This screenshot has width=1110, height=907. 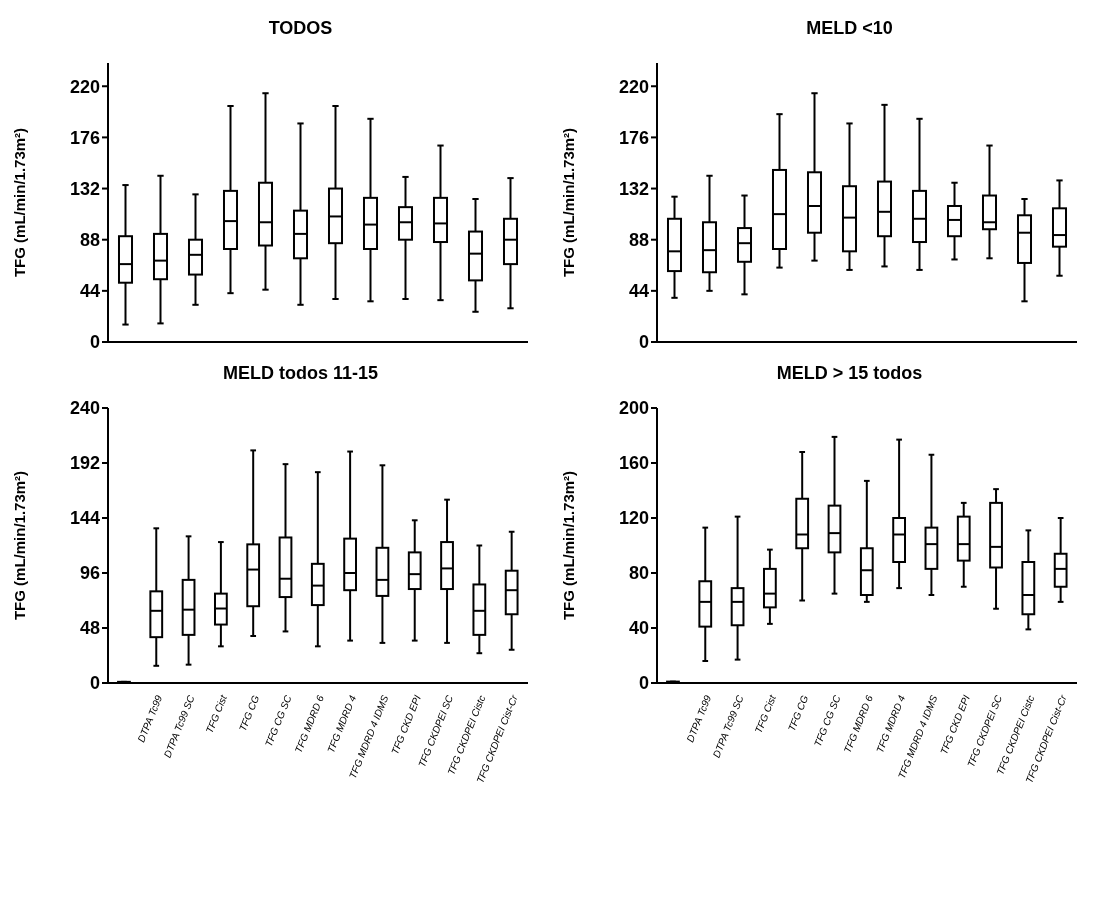 What do you see at coordinates (849, 373) in the screenshot?
I see `chart-title: MELD > 15 todos` at bounding box center [849, 373].